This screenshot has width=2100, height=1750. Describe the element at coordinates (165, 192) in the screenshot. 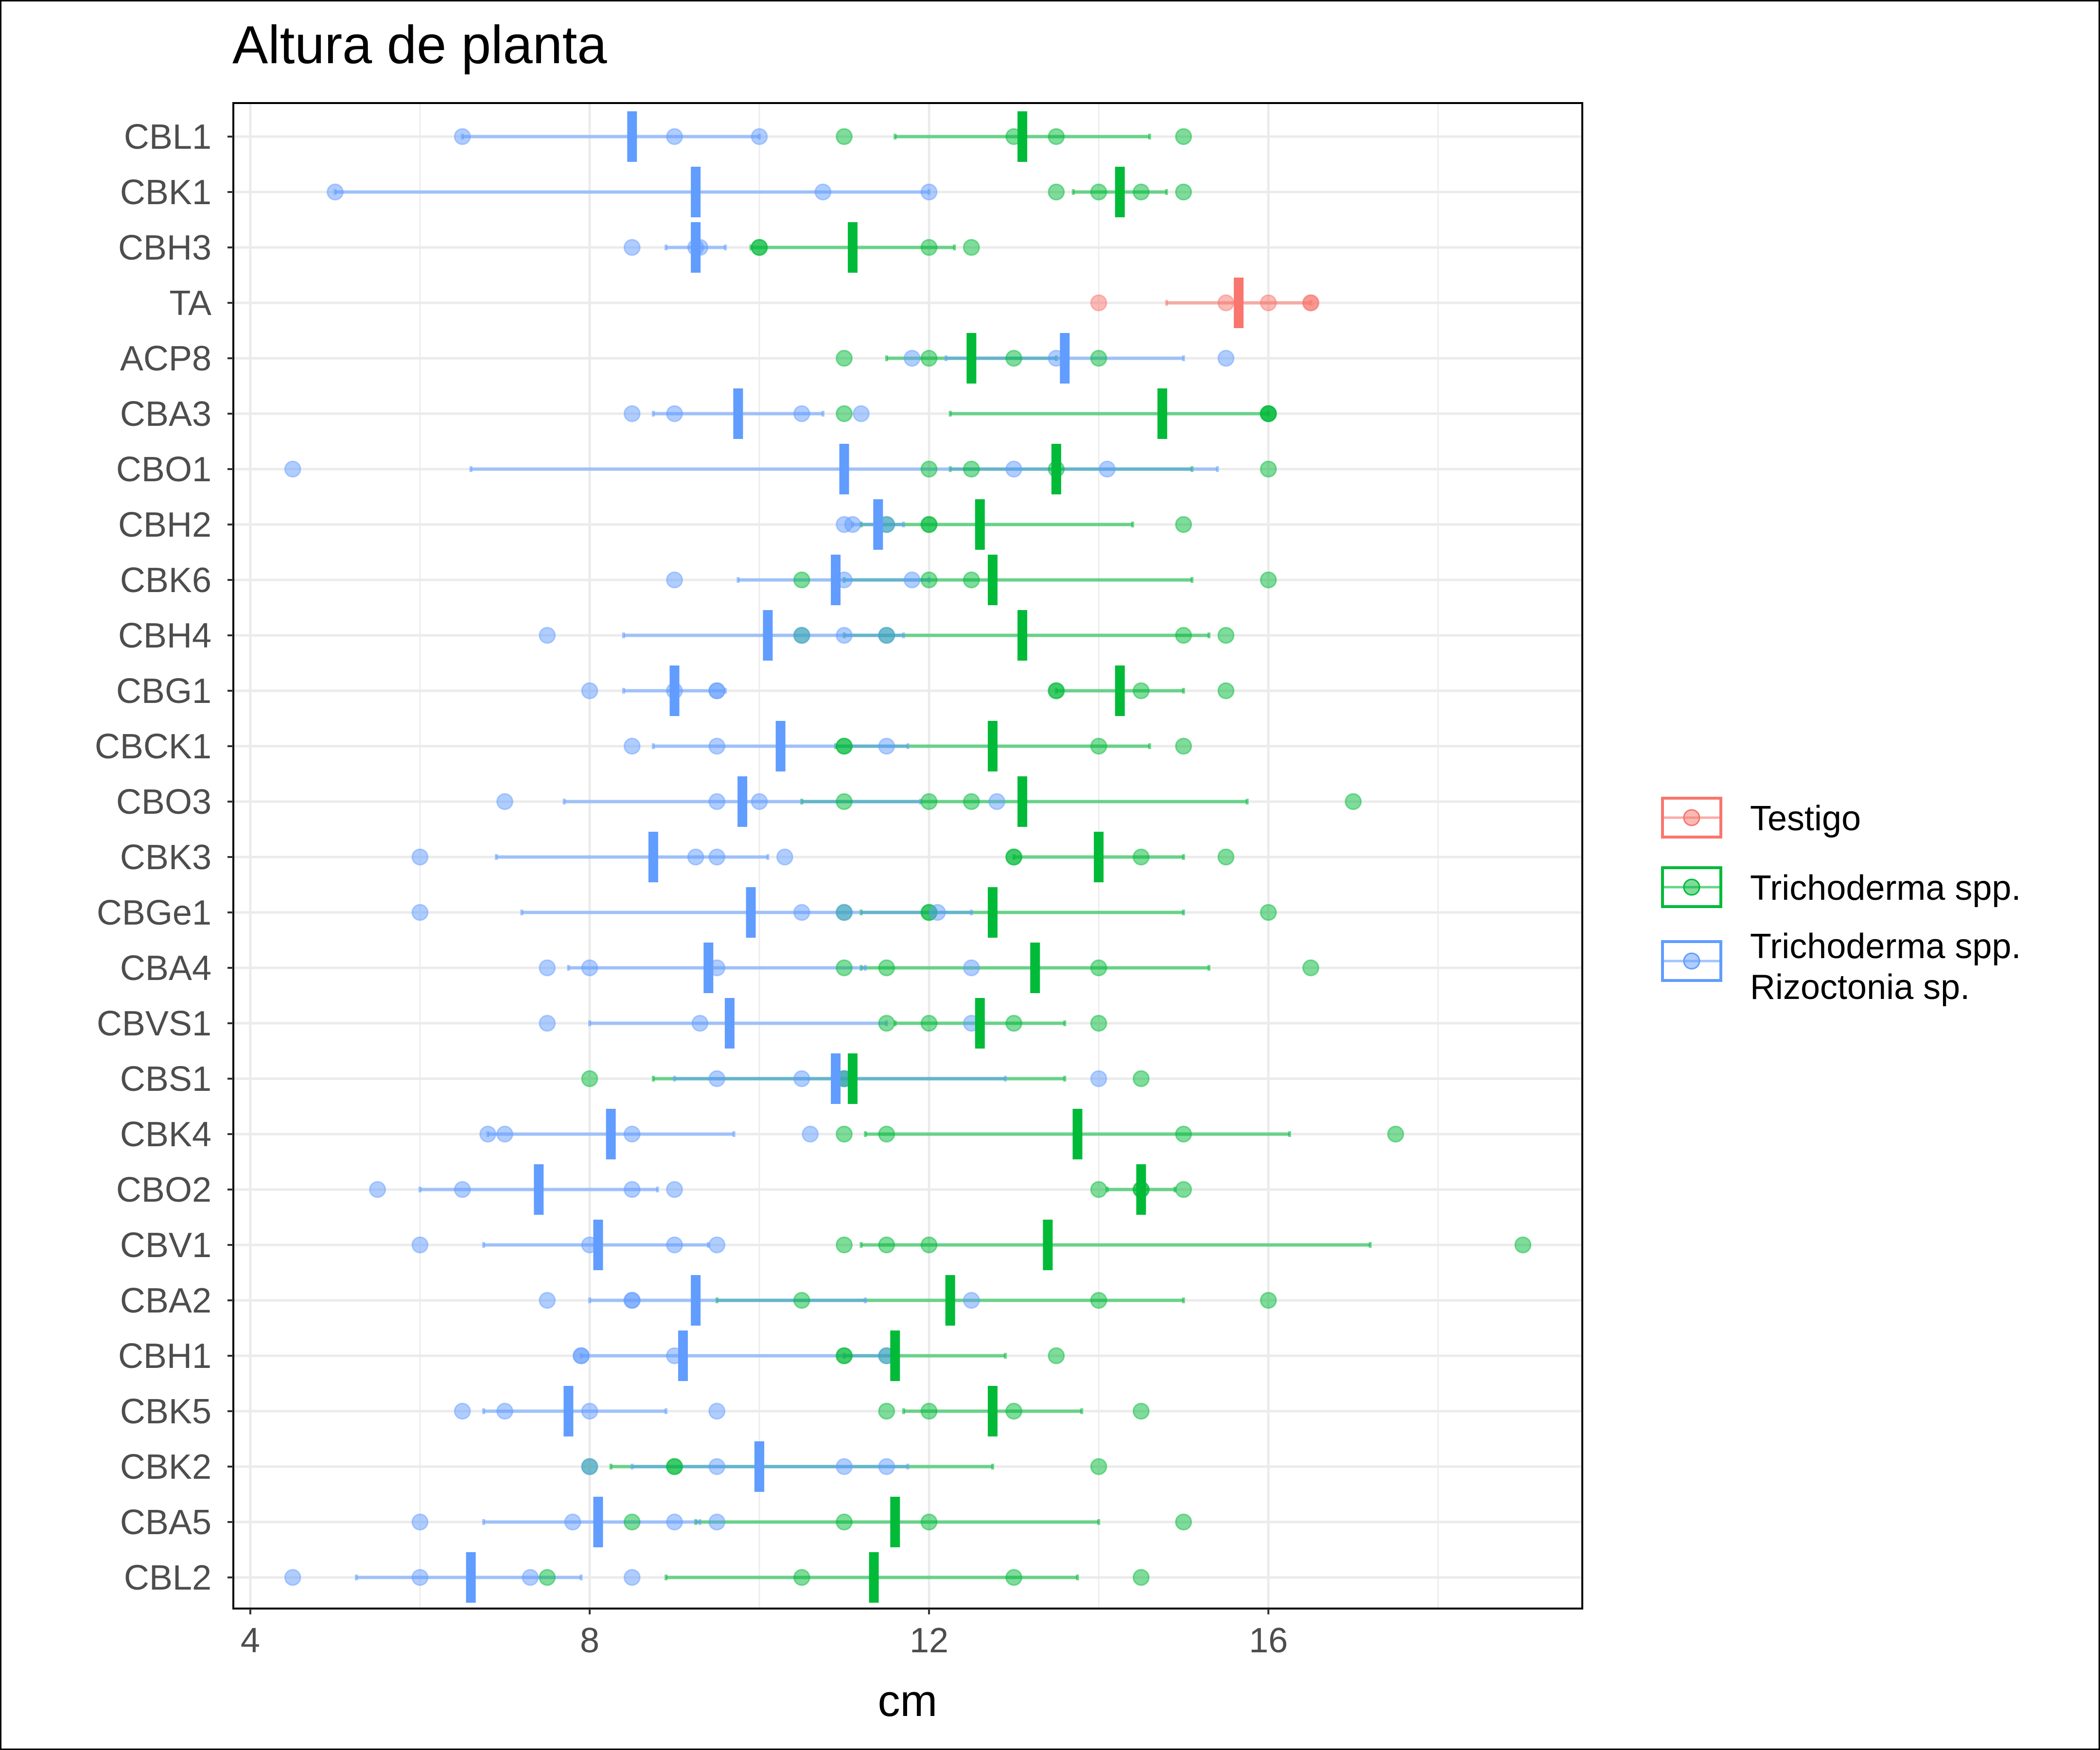

I see `y-tick-label: CBK1` at that location.